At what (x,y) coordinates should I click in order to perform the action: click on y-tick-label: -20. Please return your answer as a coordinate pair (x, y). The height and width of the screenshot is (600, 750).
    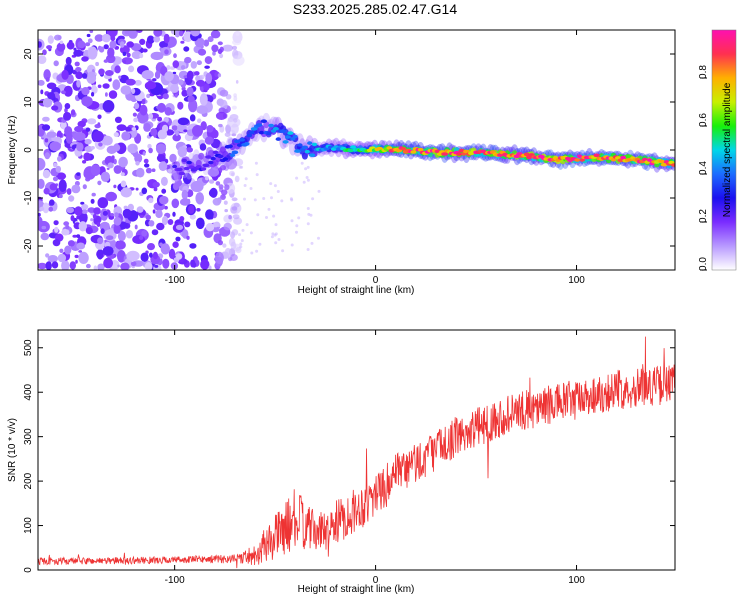
    Looking at the image, I should click on (28, 245).